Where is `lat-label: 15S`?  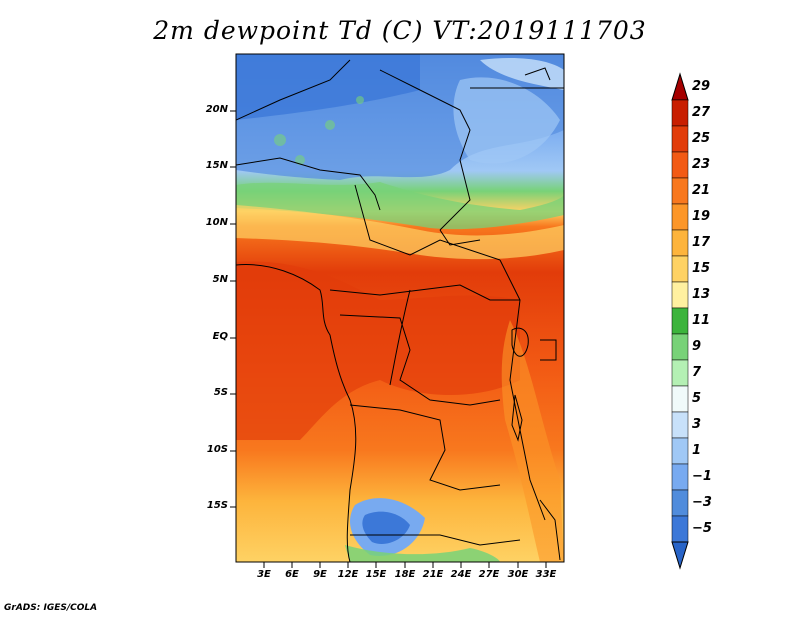 lat-label: 15S is located at coordinates (217, 505).